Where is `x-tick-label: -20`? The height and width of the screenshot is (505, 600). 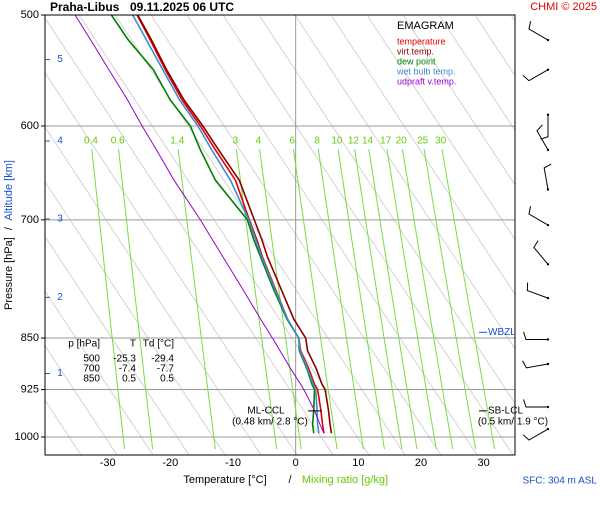 x-tick-label: -20 is located at coordinates (170, 463).